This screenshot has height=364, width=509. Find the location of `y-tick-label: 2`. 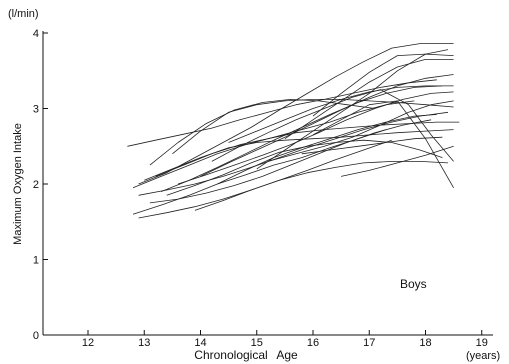

y-tick-label: 2 is located at coordinates (36, 185).